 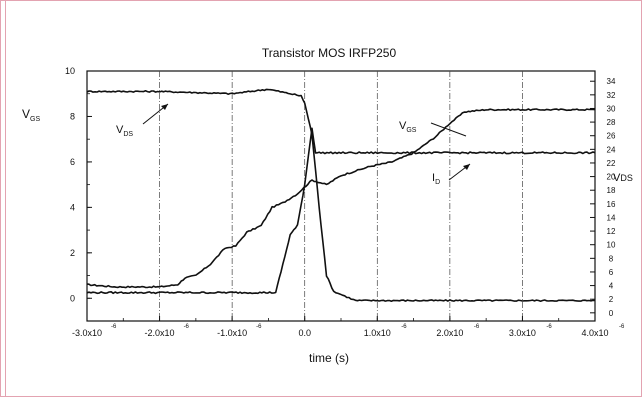 I want to click on left-tick-label: 4, so click(x=72, y=207).